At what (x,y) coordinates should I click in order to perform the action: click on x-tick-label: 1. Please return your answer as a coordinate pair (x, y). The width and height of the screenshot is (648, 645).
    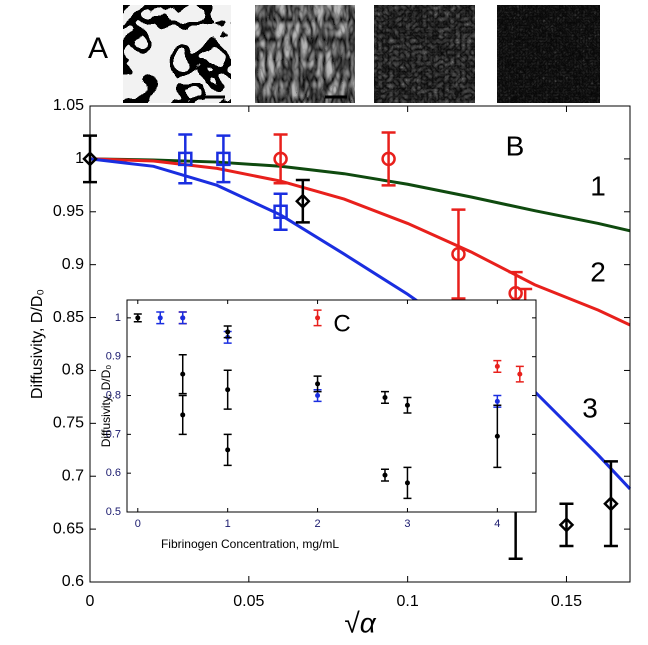
    Looking at the image, I should click on (228, 524).